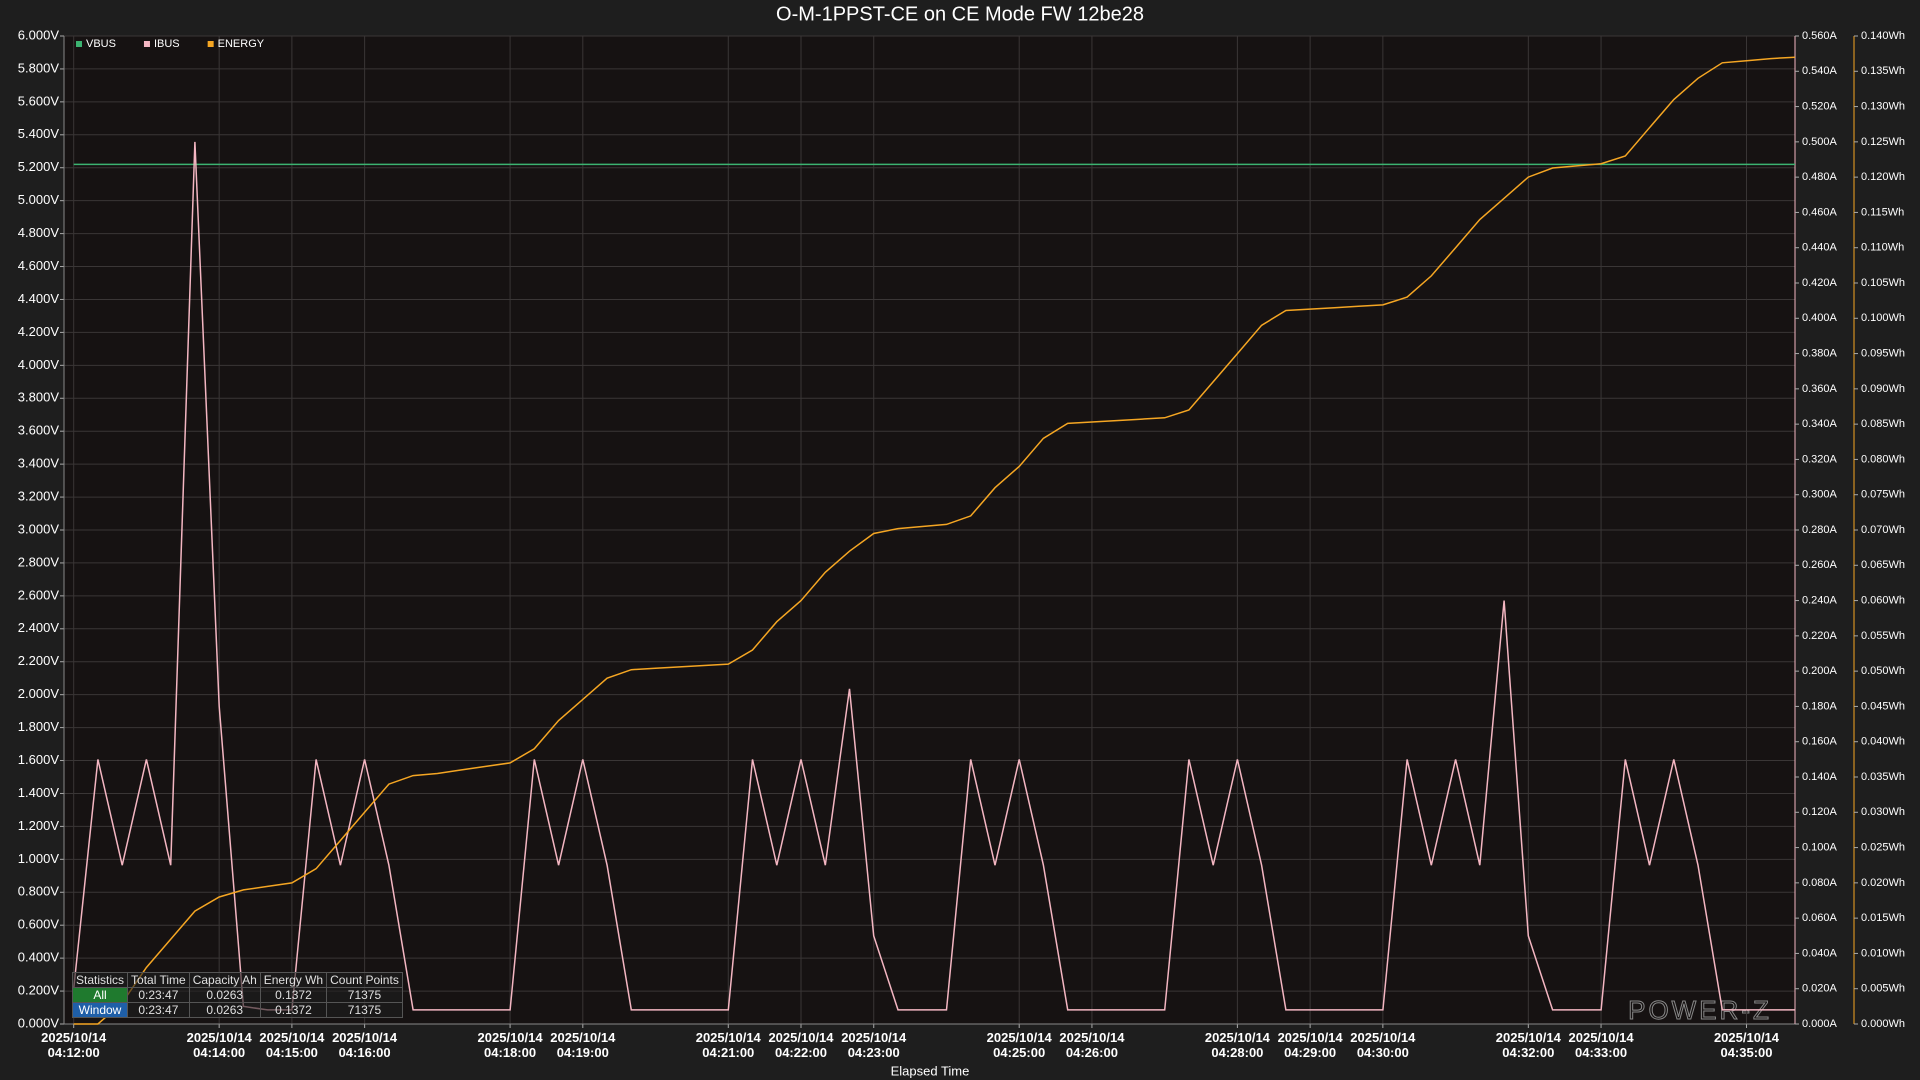 This screenshot has height=1080, width=1920. I want to click on y2-tick-label: 0.060A, so click(1820, 918).